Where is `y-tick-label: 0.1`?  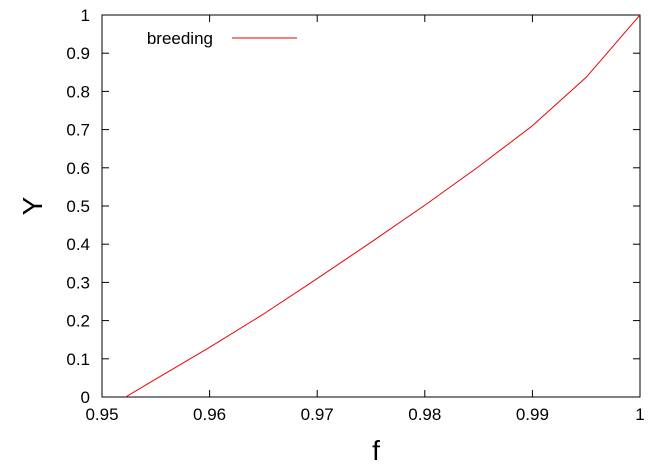
y-tick-label: 0.1 is located at coordinates (78, 359).